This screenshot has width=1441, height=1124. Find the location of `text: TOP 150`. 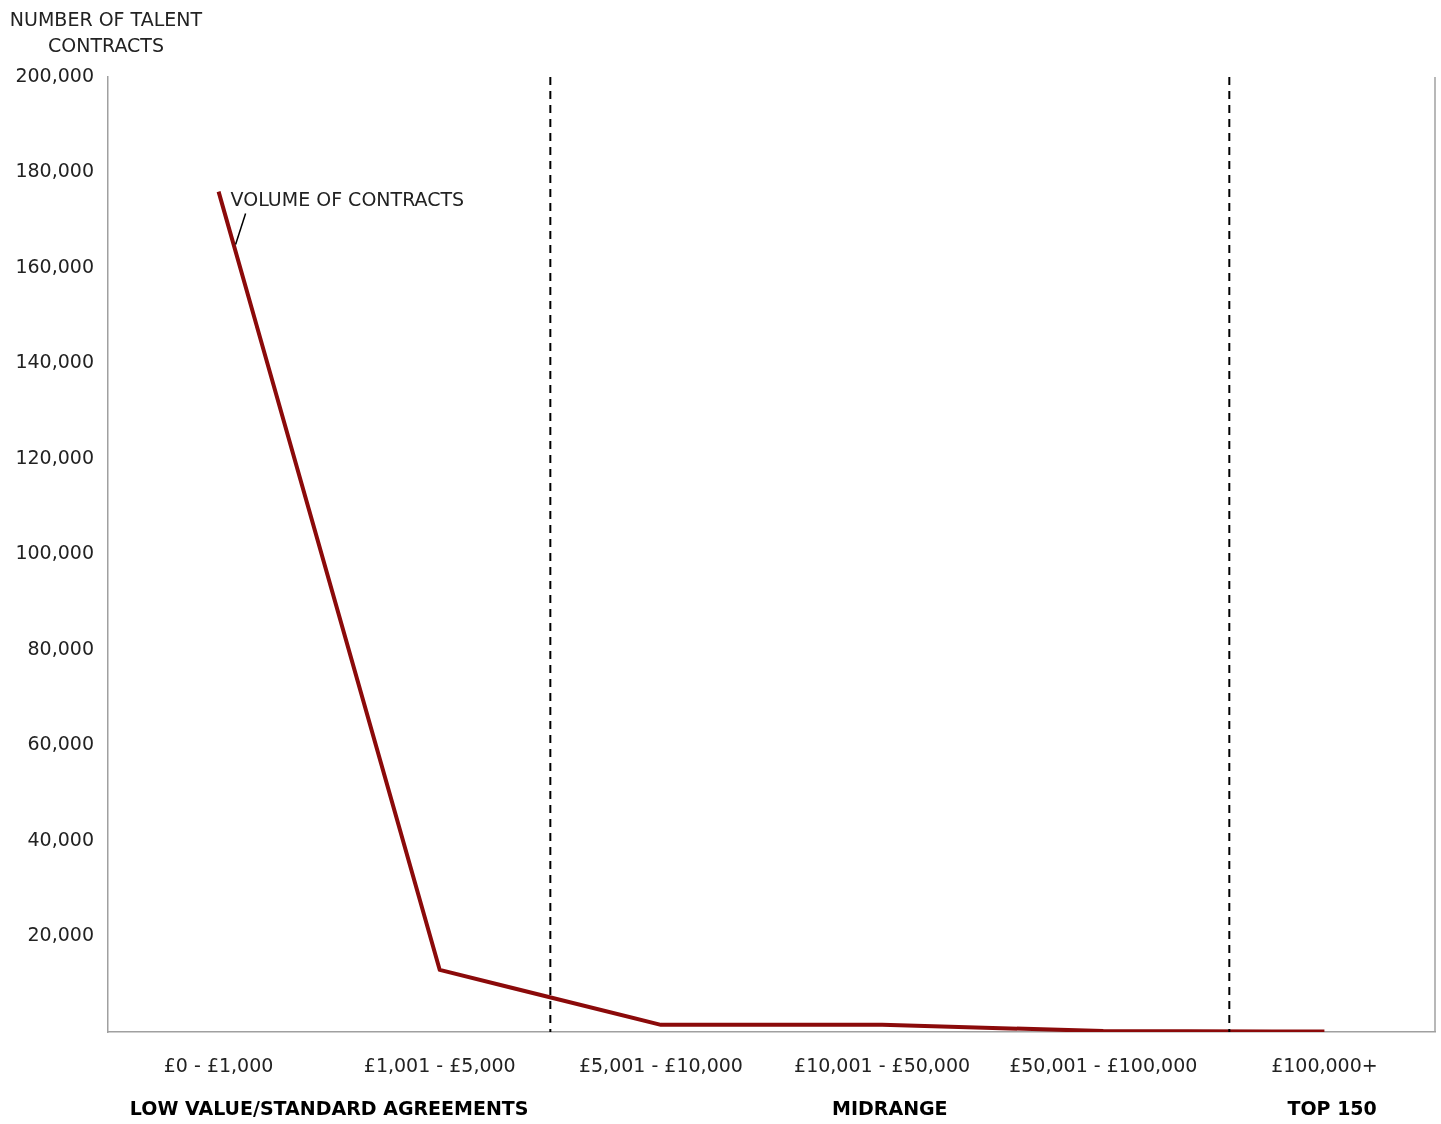

text: TOP 150 is located at coordinates (1332, 1107).